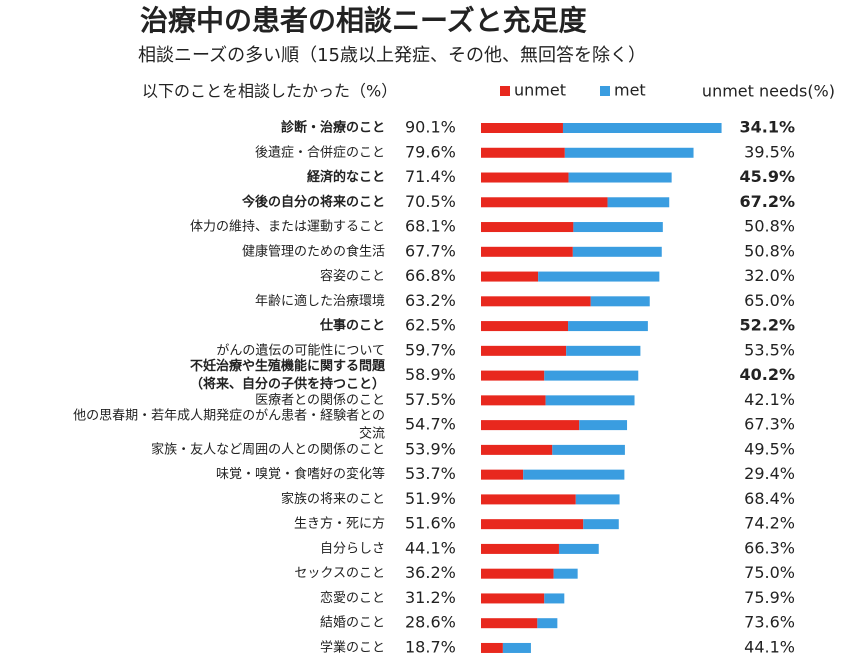  What do you see at coordinates (769, 523) in the screenshot?
I see `unmet-needs-label: 74.2%` at bounding box center [769, 523].